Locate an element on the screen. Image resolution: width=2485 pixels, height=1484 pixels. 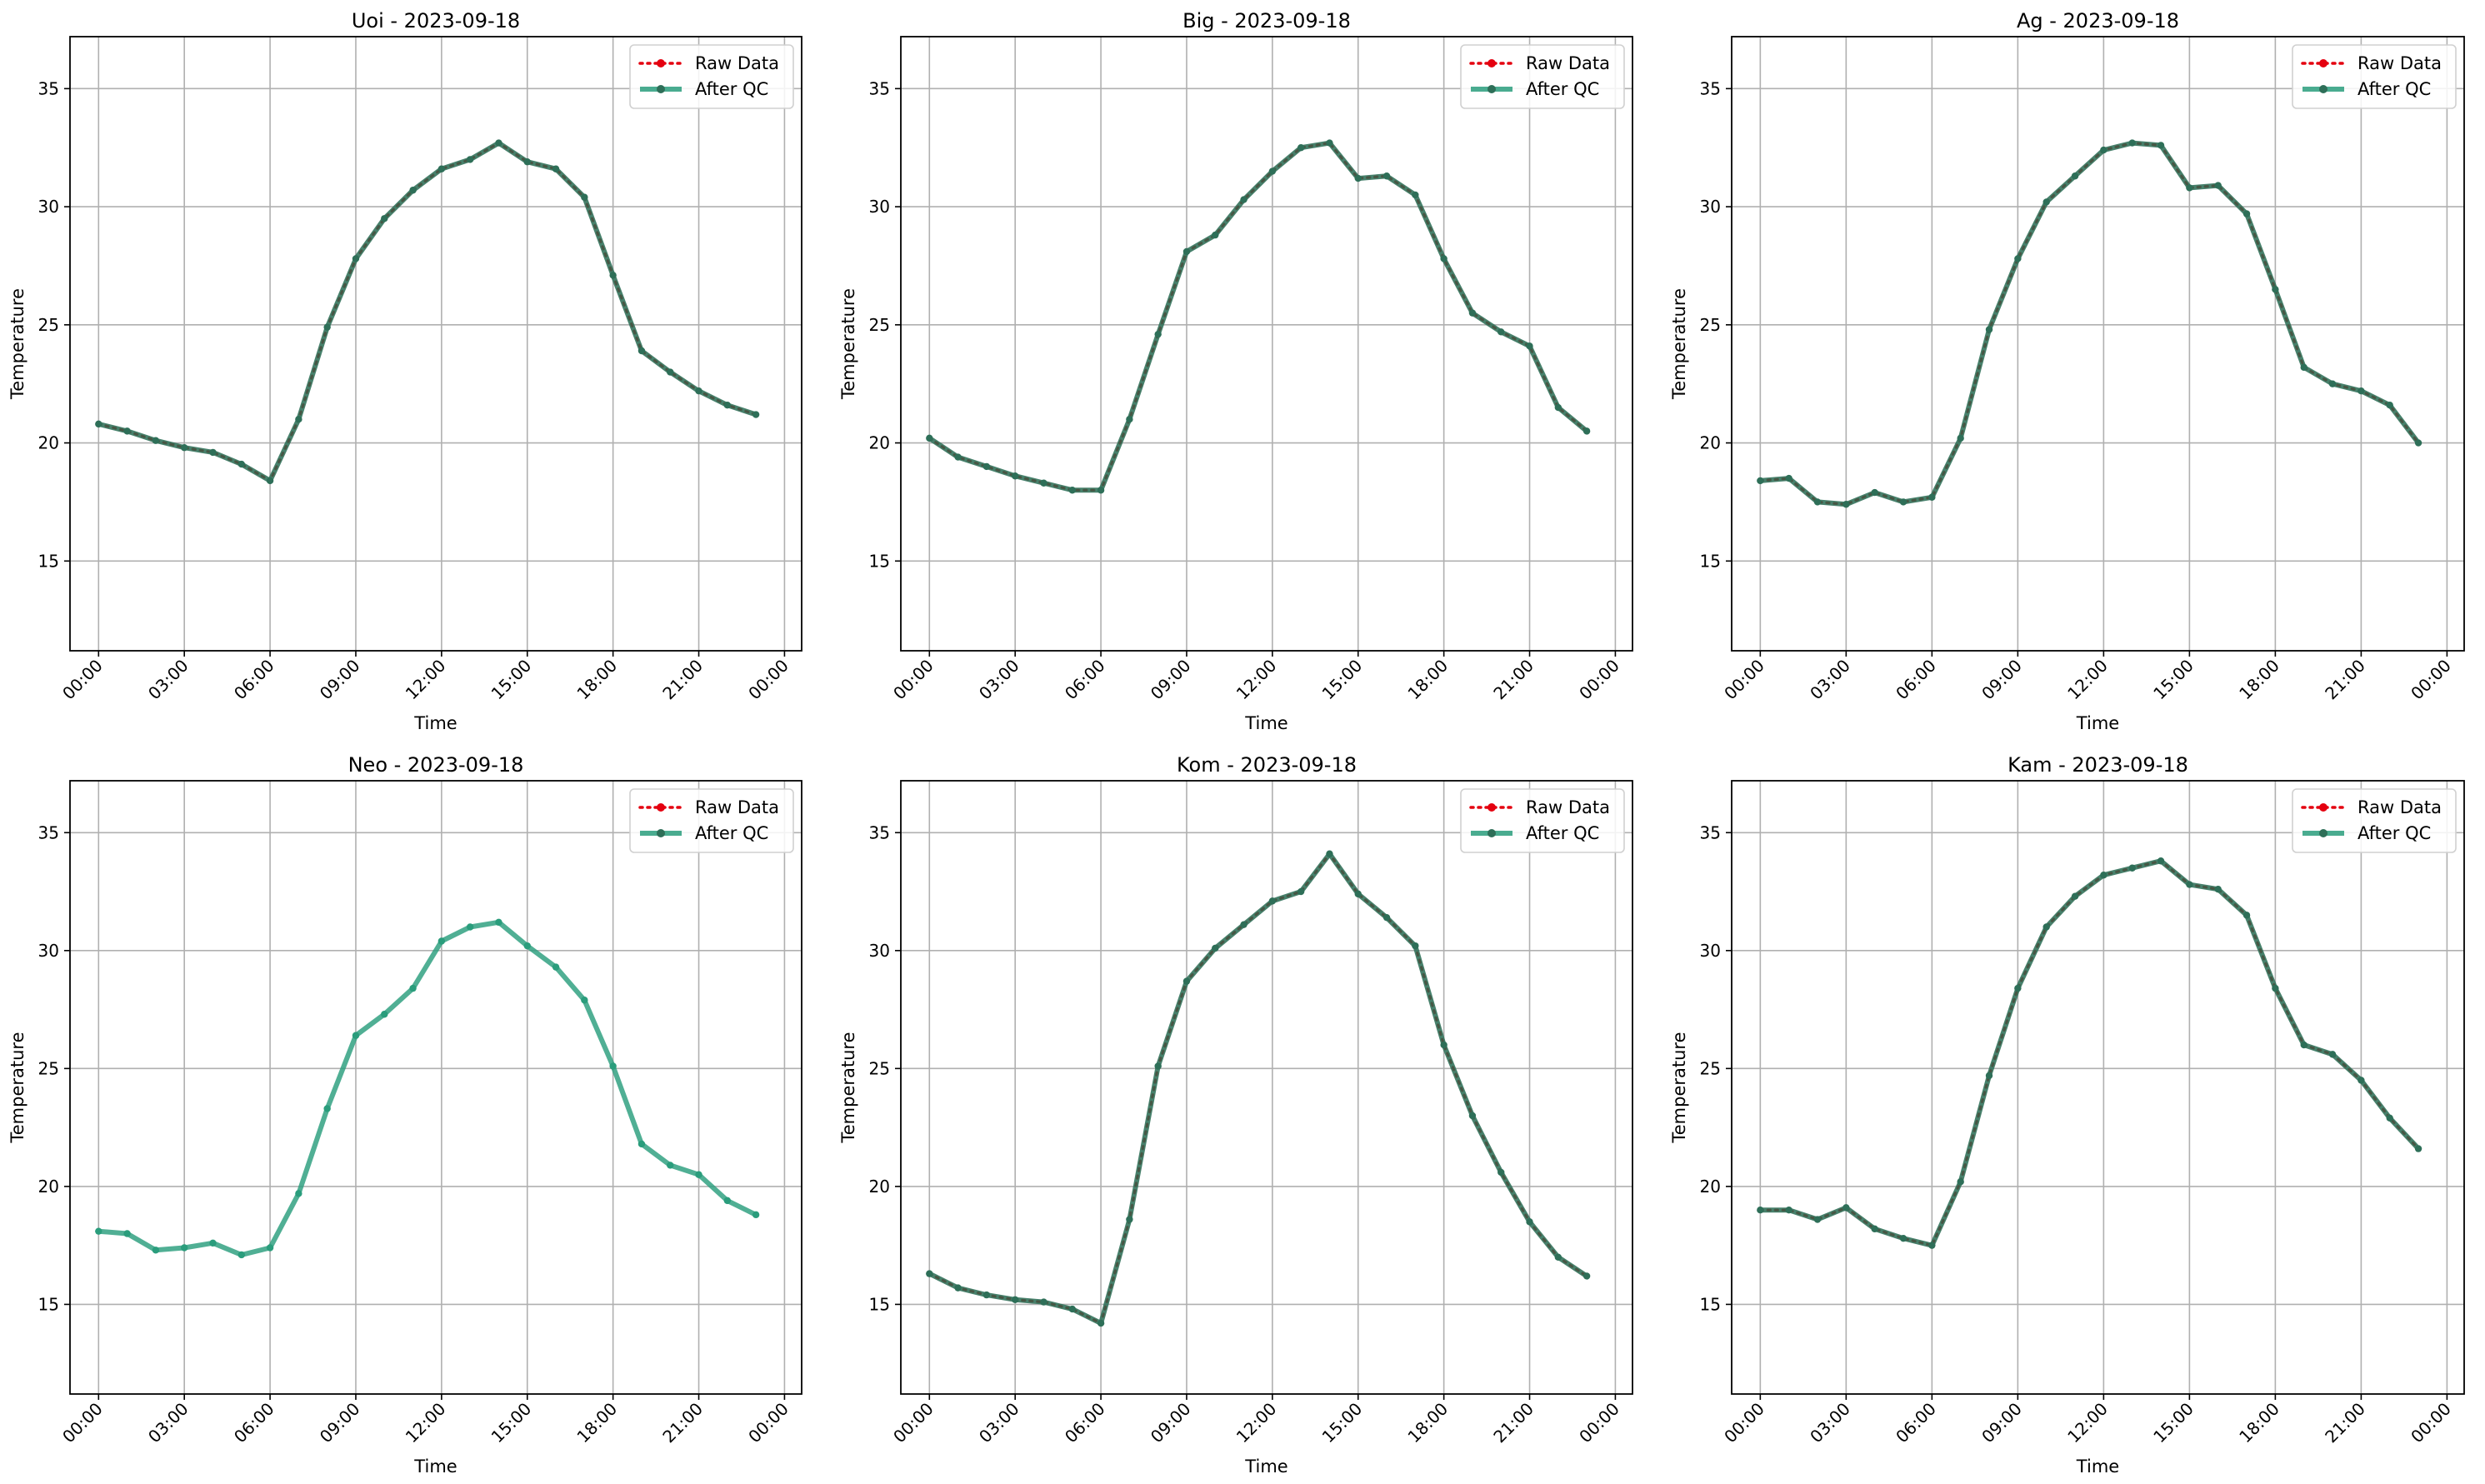
y-tick-label: 30 is located at coordinates (1710, 207).